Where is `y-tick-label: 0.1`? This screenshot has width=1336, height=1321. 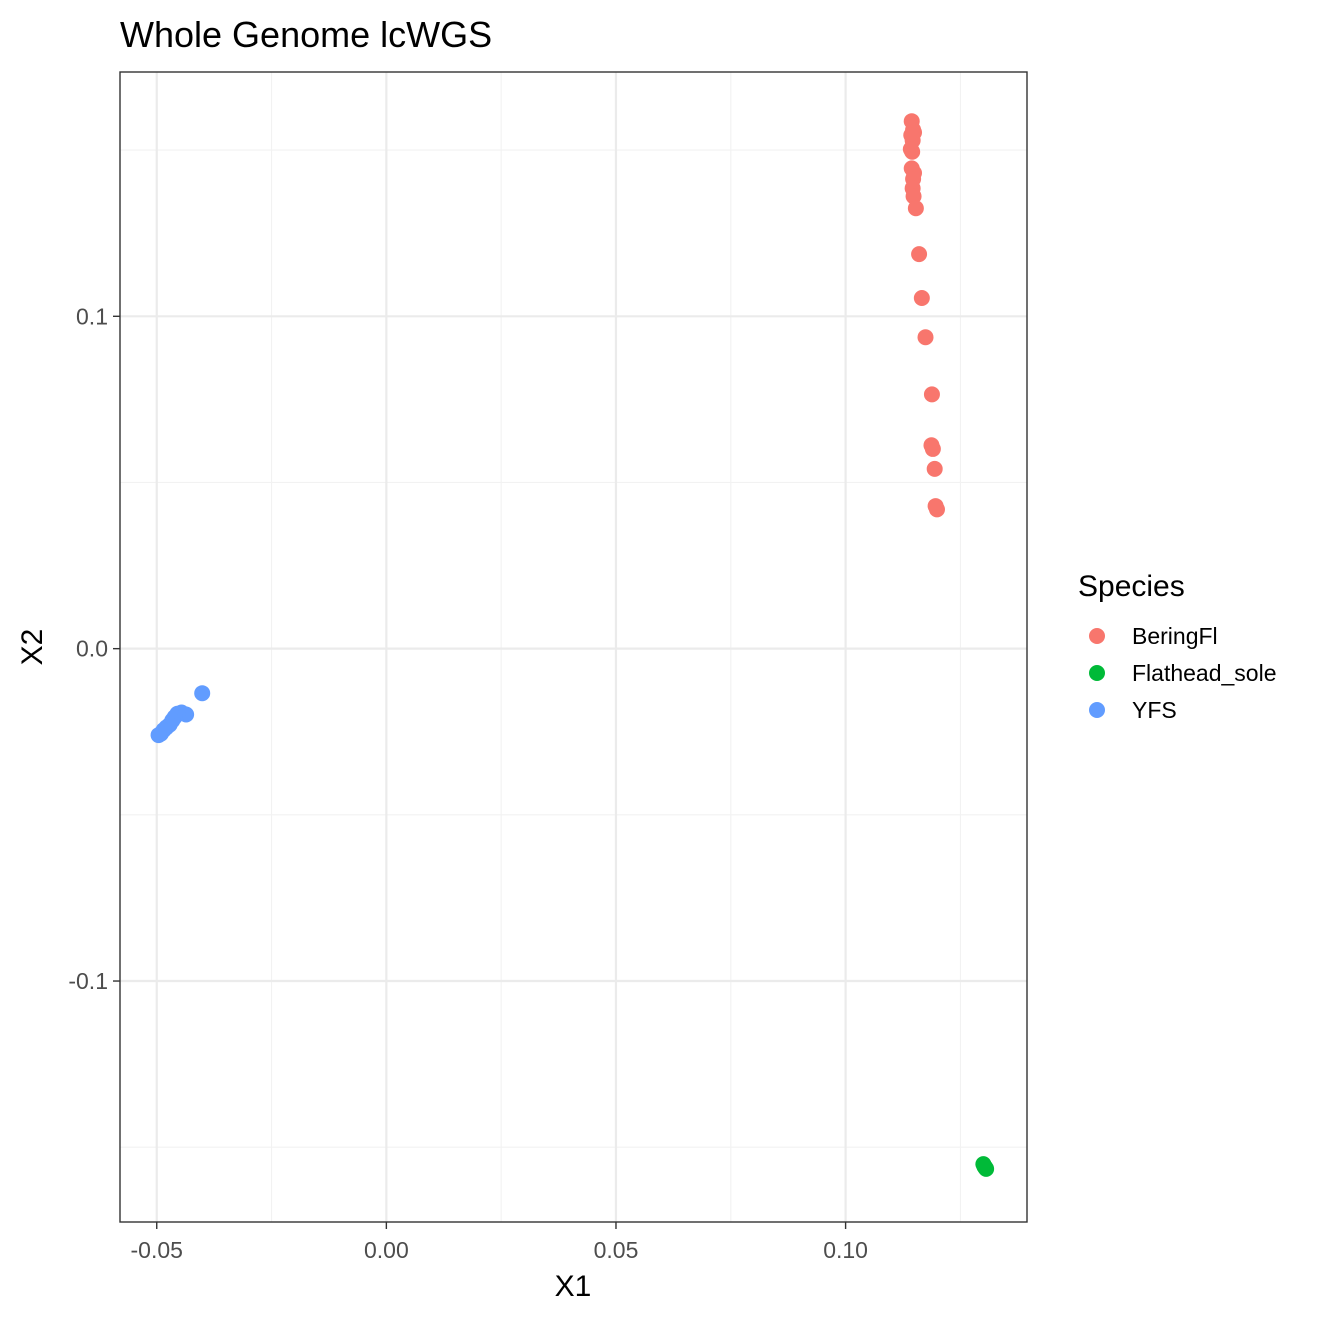
y-tick-label: 0.1 is located at coordinates (92, 316).